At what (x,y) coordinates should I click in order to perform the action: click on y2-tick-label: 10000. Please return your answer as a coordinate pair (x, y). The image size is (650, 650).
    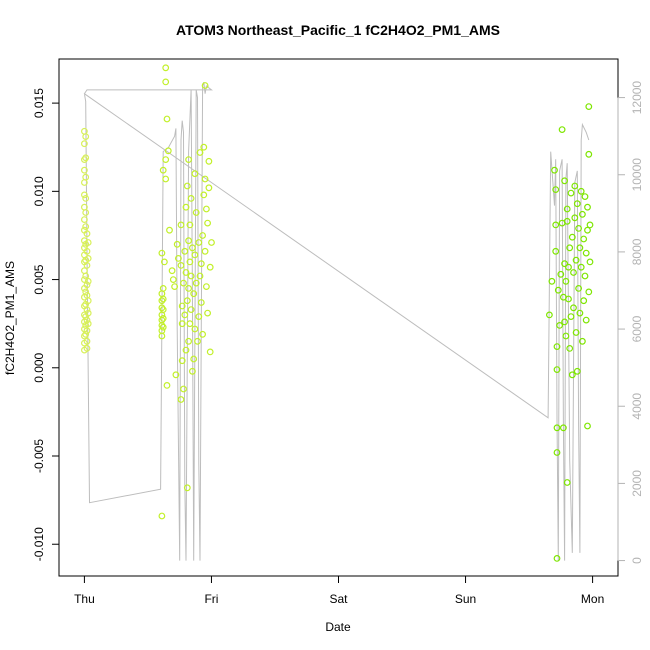
    Looking at the image, I should click on (637, 175).